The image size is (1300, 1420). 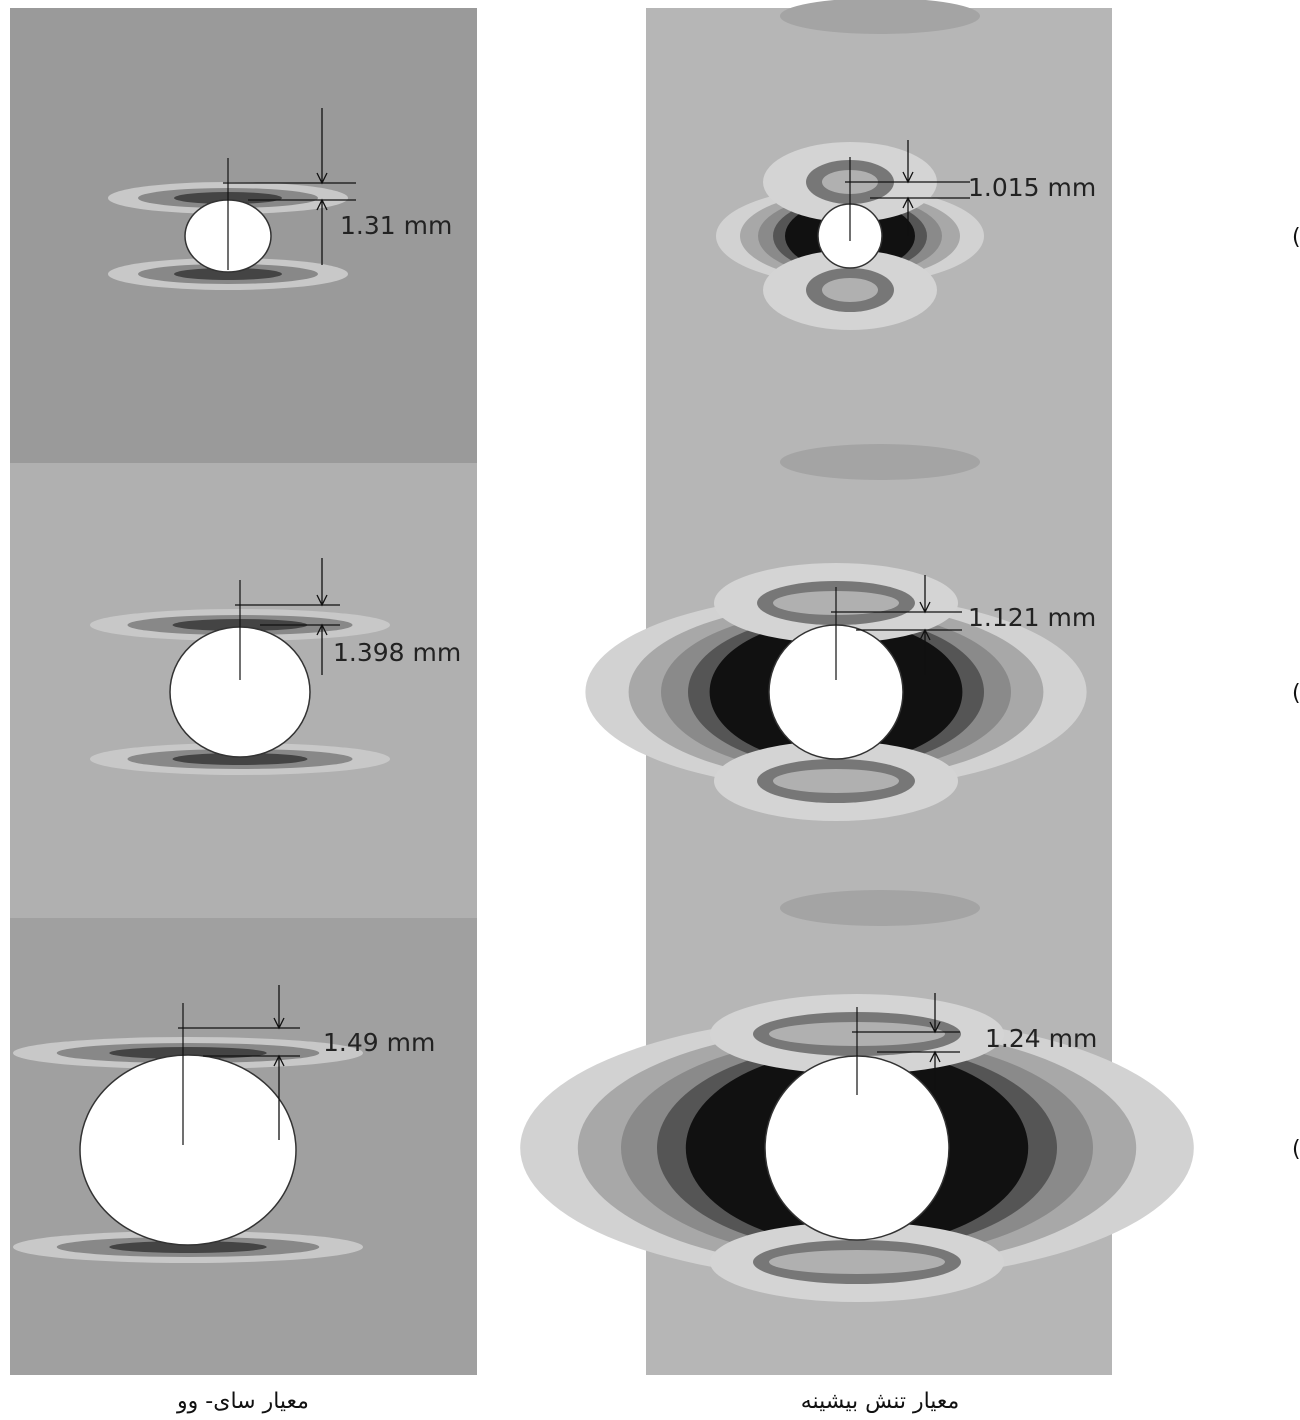 I want to click on row-label: (پ), so click(x=1296, y=1149).